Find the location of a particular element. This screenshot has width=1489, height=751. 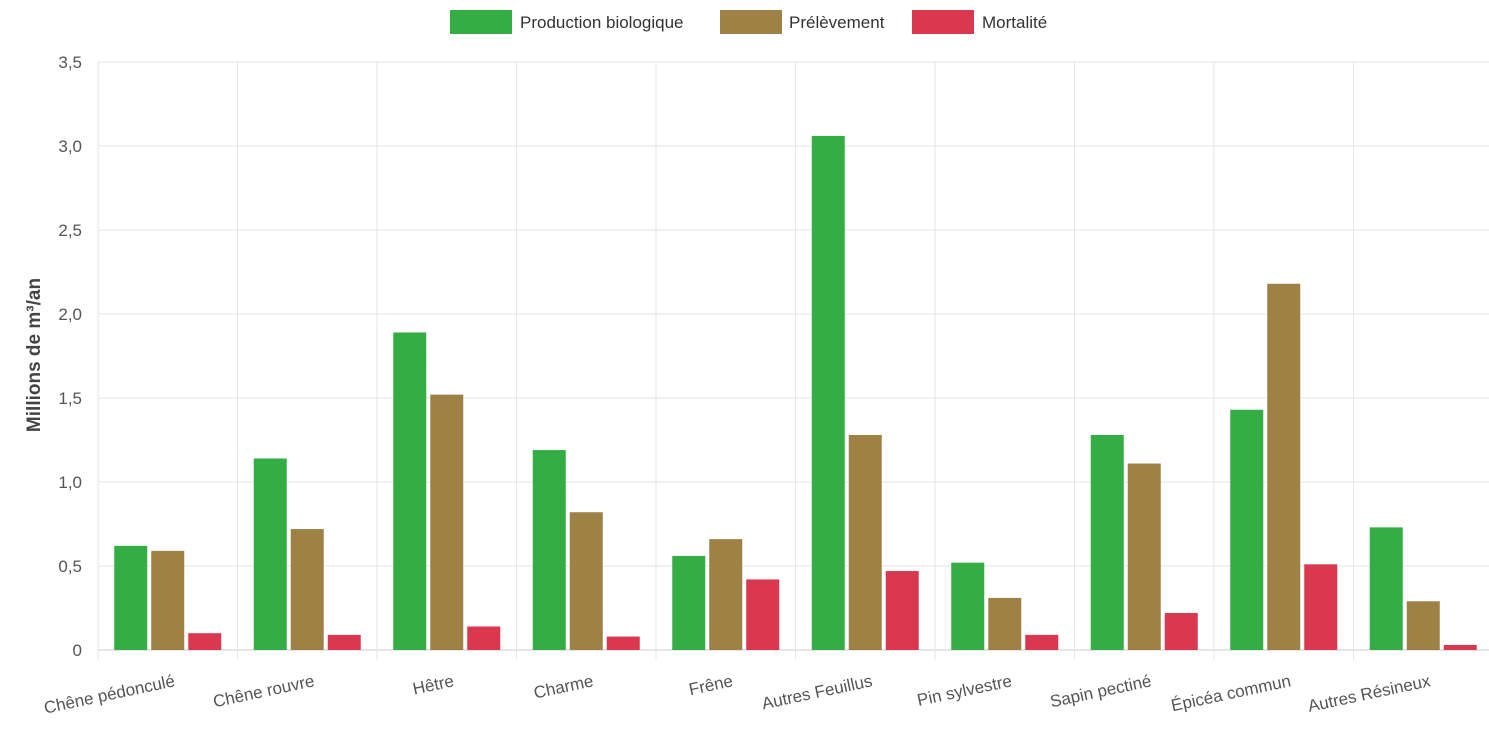

legend-label: Mortalité is located at coordinates (1014, 22).